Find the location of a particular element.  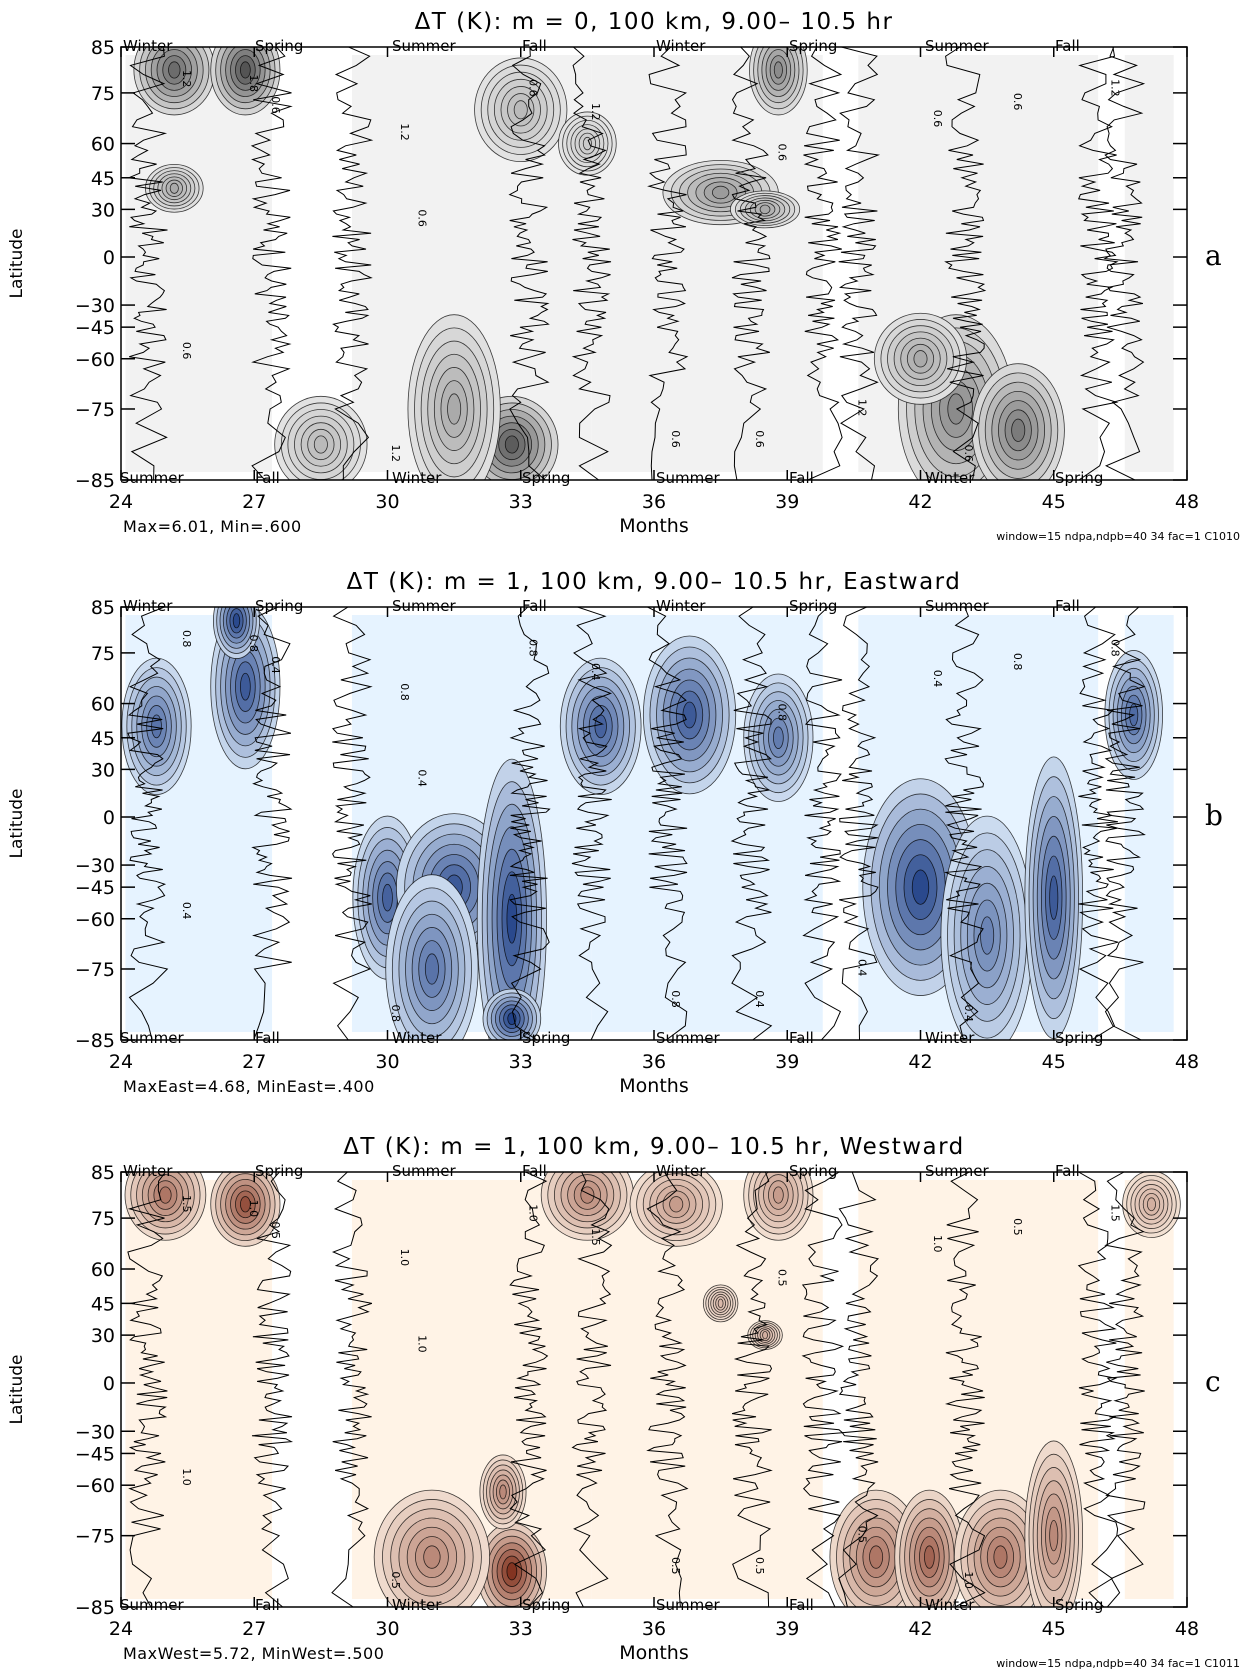

y-tick-label: 85 is located at coordinates (103, 608).